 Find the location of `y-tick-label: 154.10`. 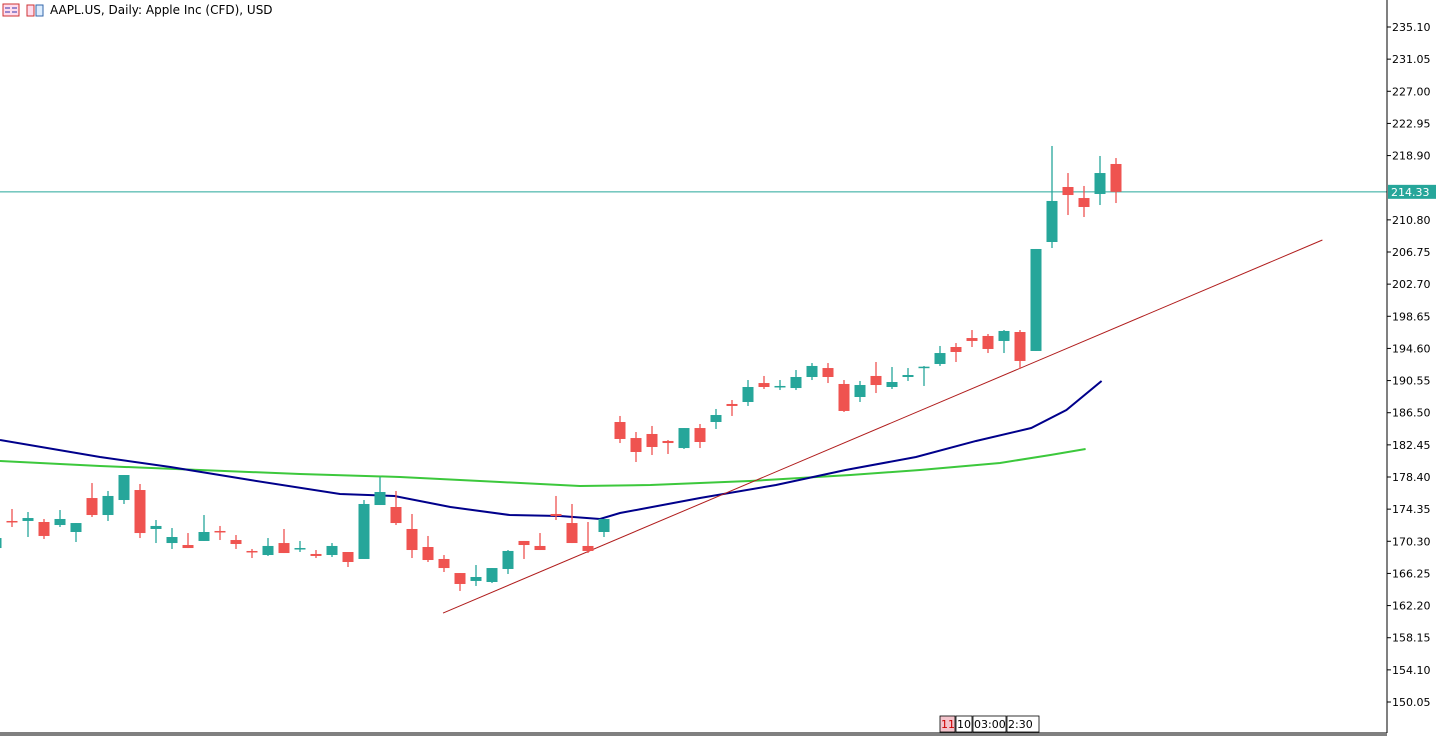

y-tick-label: 154.10 is located at coordinates (1411, 670).